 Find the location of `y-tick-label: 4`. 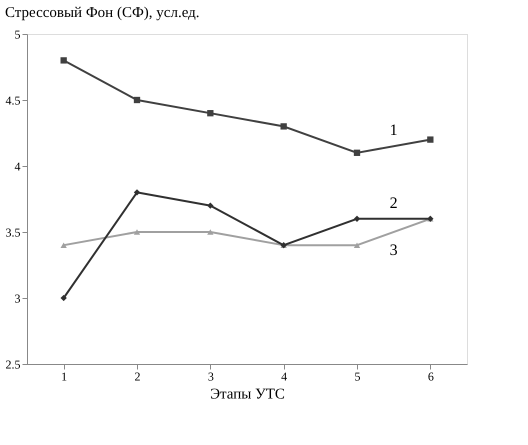

y-tick-label: 4 is located at coordinates (17, 167).